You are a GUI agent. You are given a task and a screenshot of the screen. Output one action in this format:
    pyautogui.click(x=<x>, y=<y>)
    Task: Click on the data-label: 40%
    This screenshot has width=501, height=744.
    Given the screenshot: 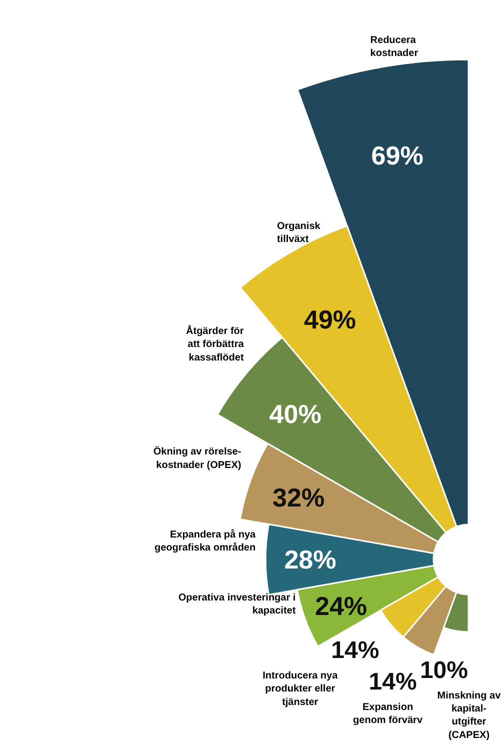 What is the action you would take?
    pyautogui.click(x=295, y=414)
    